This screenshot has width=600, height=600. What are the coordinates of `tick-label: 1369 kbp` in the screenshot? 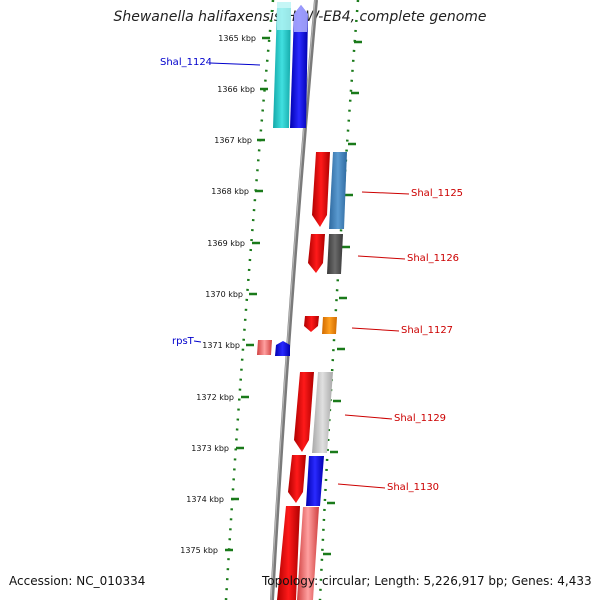 It's located at (226, 243).